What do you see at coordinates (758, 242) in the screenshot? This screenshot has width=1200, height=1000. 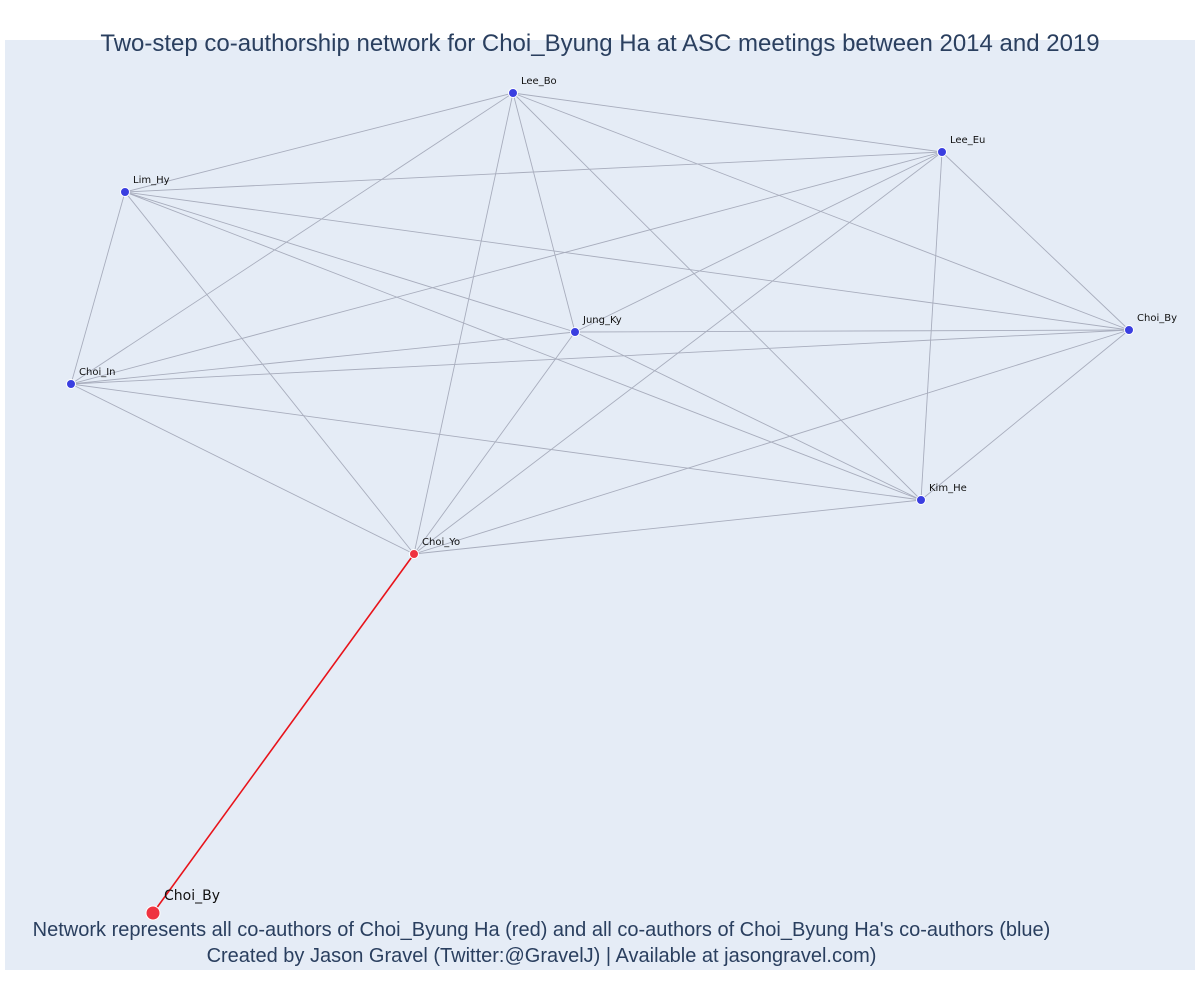 I see `edge-lee_eu-jung_ky` at bounding box center [758, 242].